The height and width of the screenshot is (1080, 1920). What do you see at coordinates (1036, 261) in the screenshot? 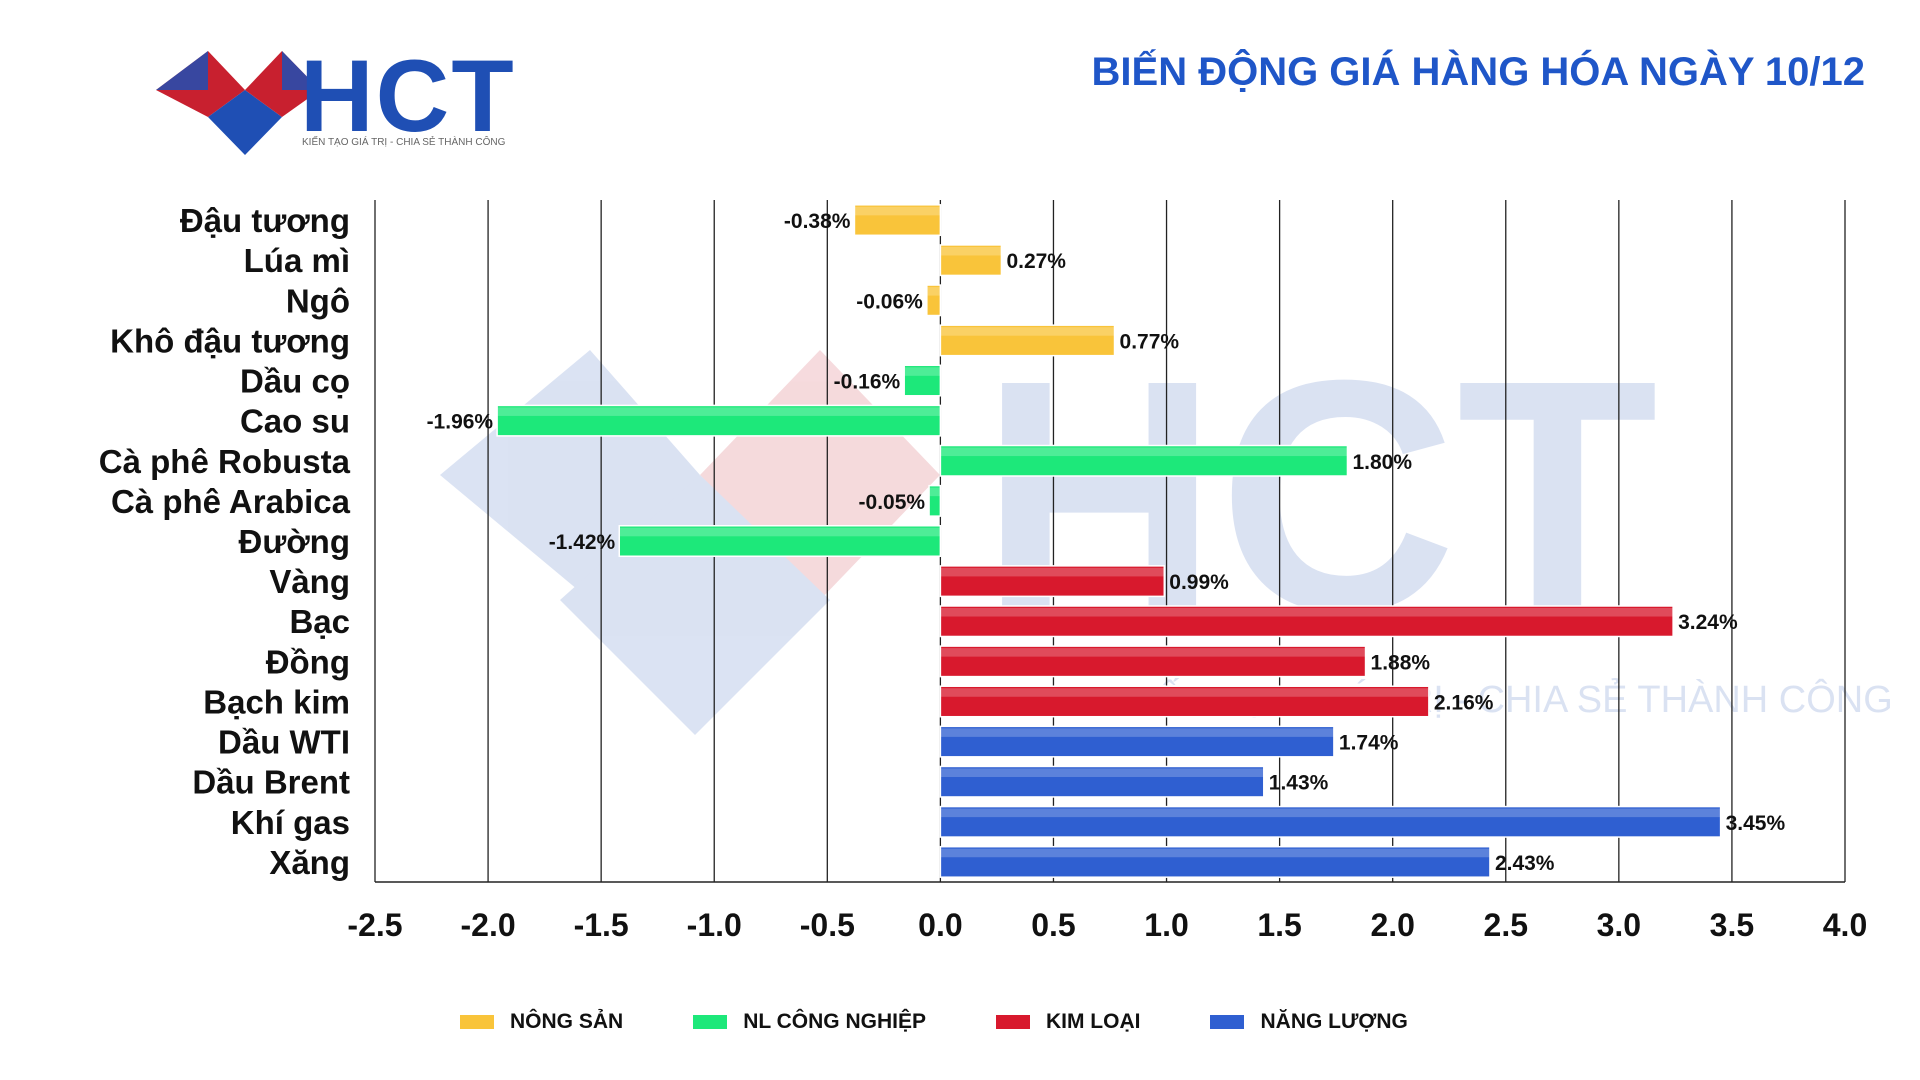
I see `data-label: 0.27%` at bounding box center [1036, 261].